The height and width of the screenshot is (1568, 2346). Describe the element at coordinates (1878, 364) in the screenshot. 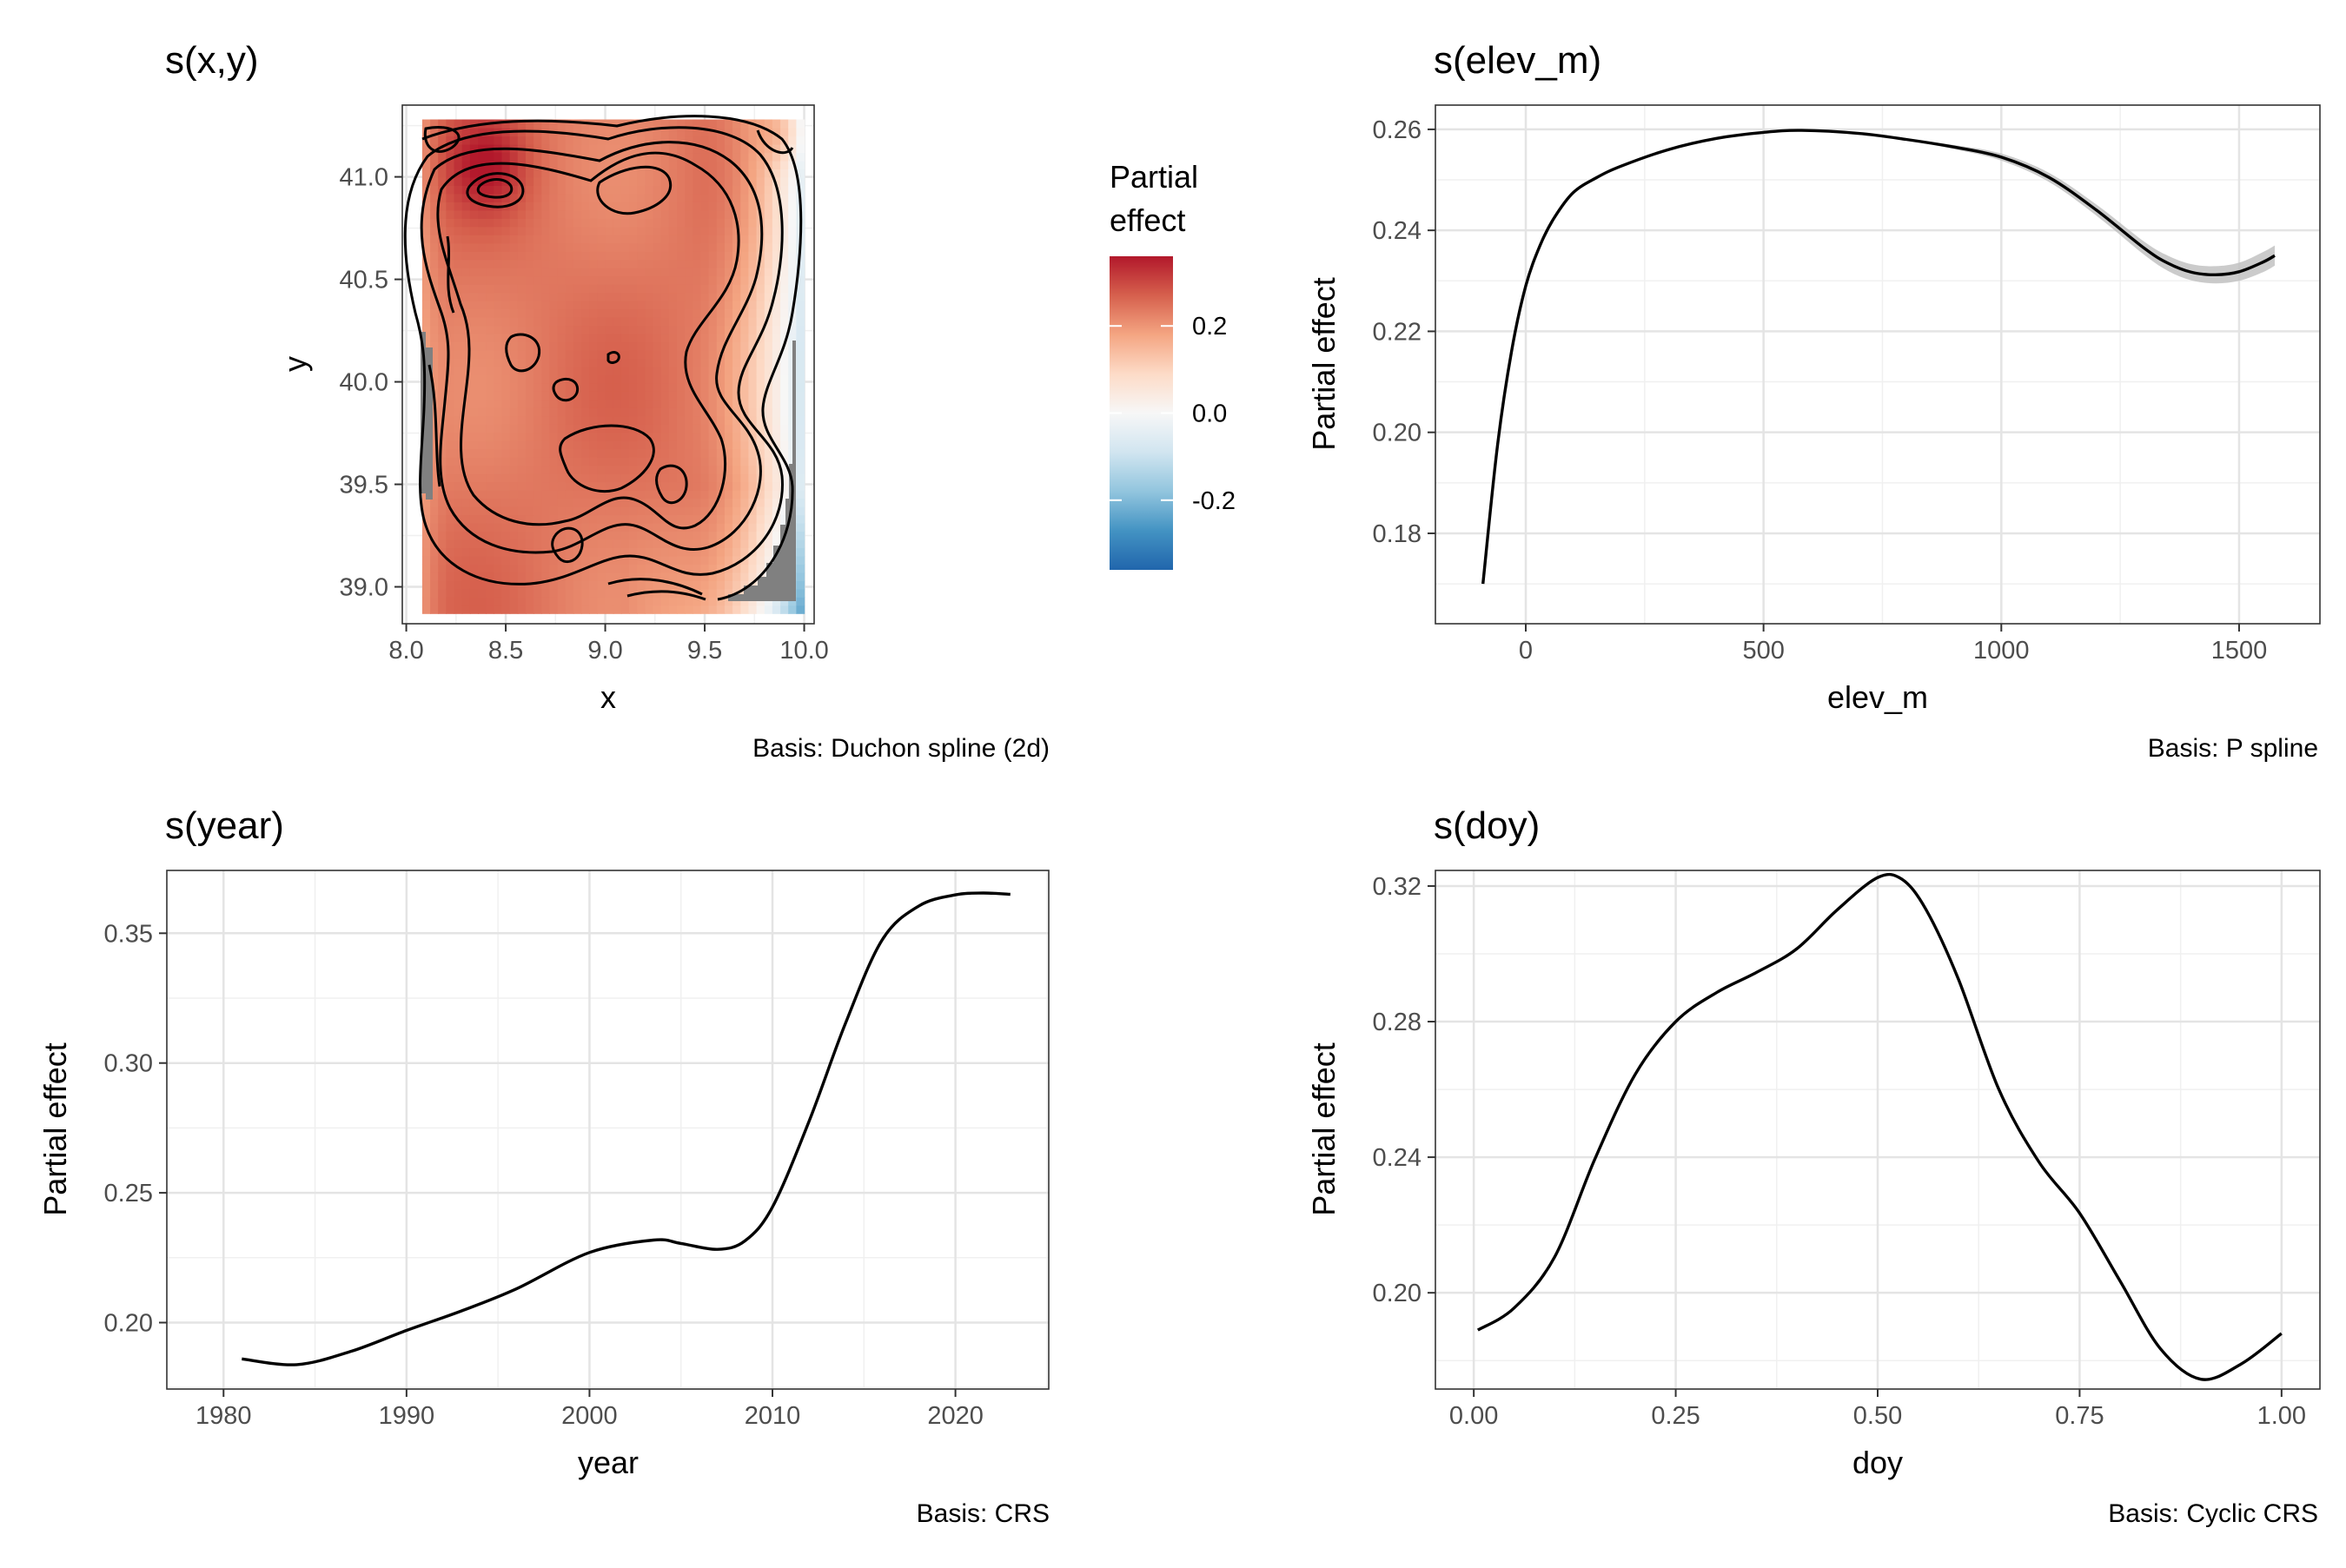

I see `panel-border` at that location.